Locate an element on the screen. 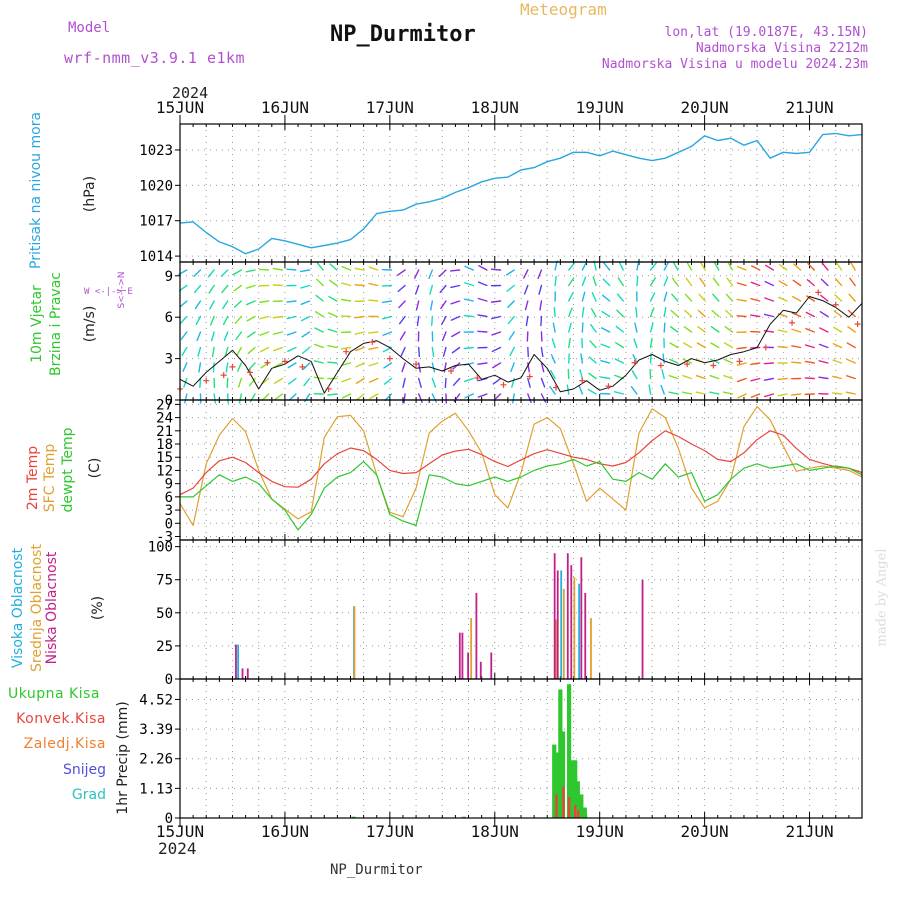  y-tick-label: 1.13 is located at coordinates (156, 789).